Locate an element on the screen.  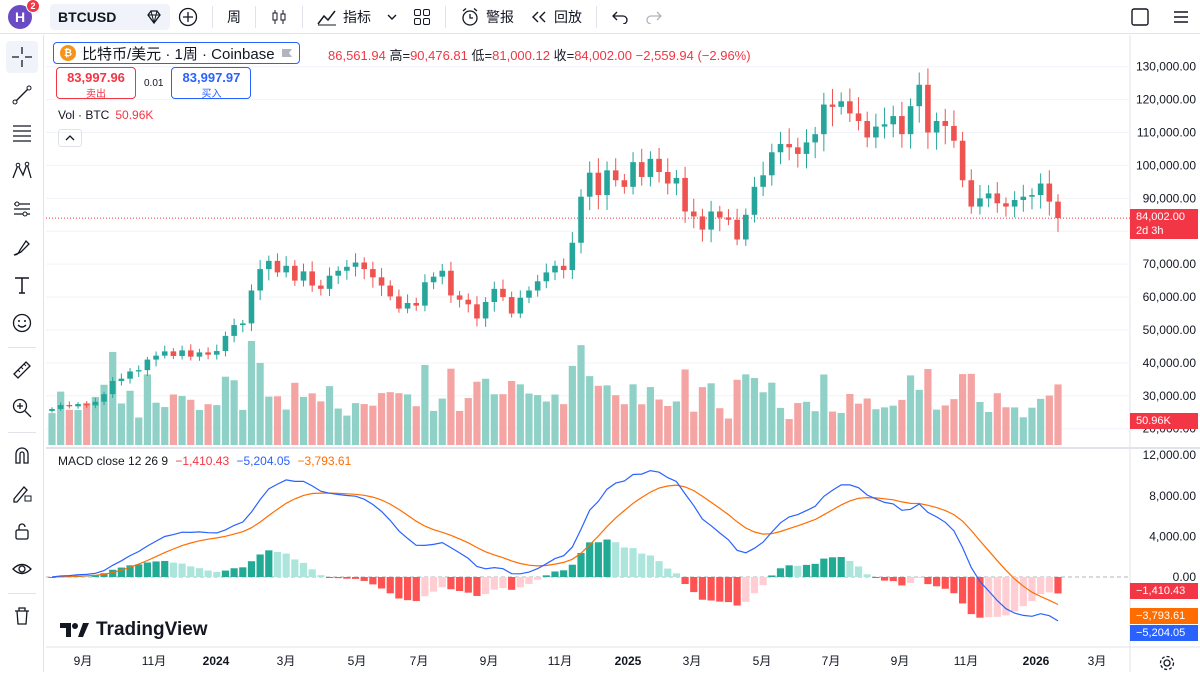
text-tool is located at coordinates (22, 285).